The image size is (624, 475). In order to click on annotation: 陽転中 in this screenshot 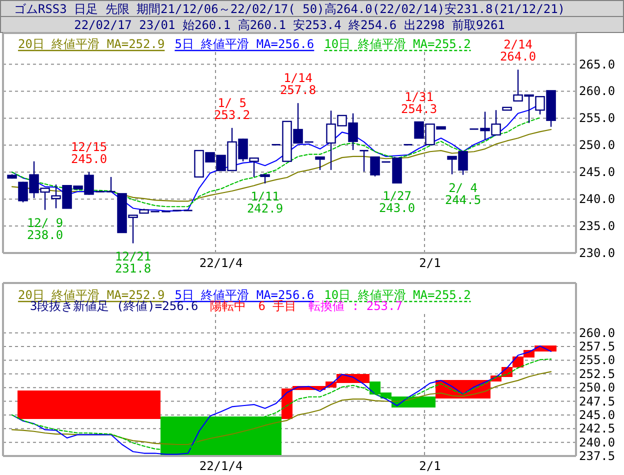, I will do `click(228, 306)`.